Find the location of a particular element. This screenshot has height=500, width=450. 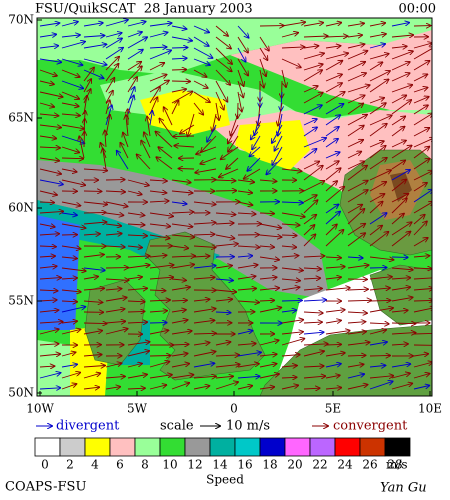

lat-labels: 70N 65N 60N 55N 50N is located at coordinates (25, 206).